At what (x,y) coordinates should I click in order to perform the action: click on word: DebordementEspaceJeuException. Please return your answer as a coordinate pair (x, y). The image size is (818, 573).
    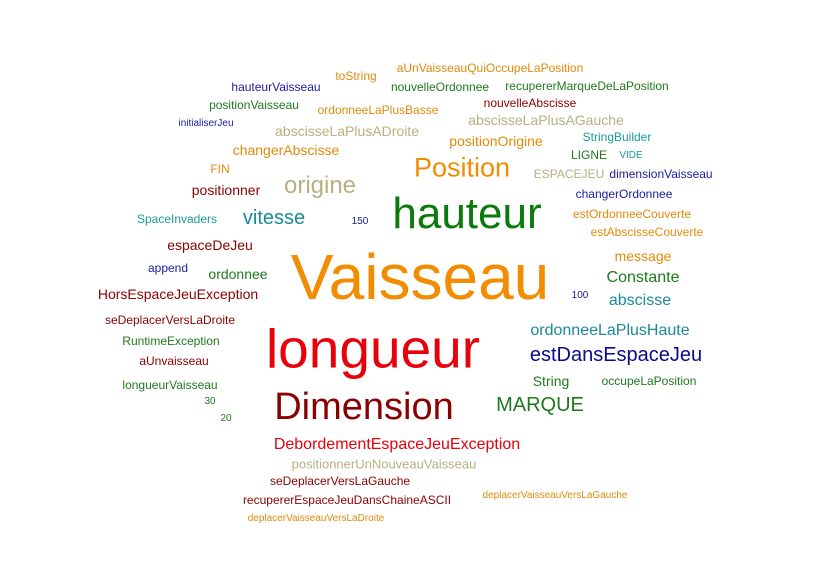
    Looking at the image, I should click on (397, 444).